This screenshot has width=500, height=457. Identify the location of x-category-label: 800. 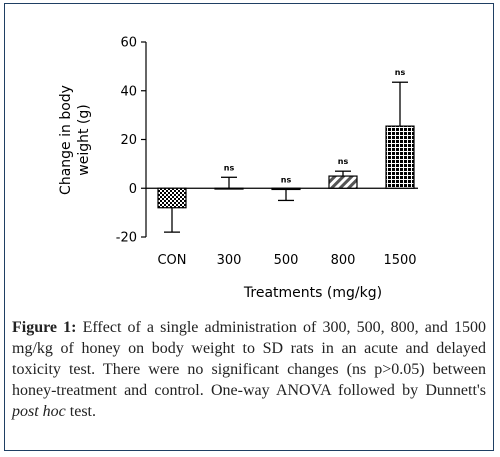
(343, 260).